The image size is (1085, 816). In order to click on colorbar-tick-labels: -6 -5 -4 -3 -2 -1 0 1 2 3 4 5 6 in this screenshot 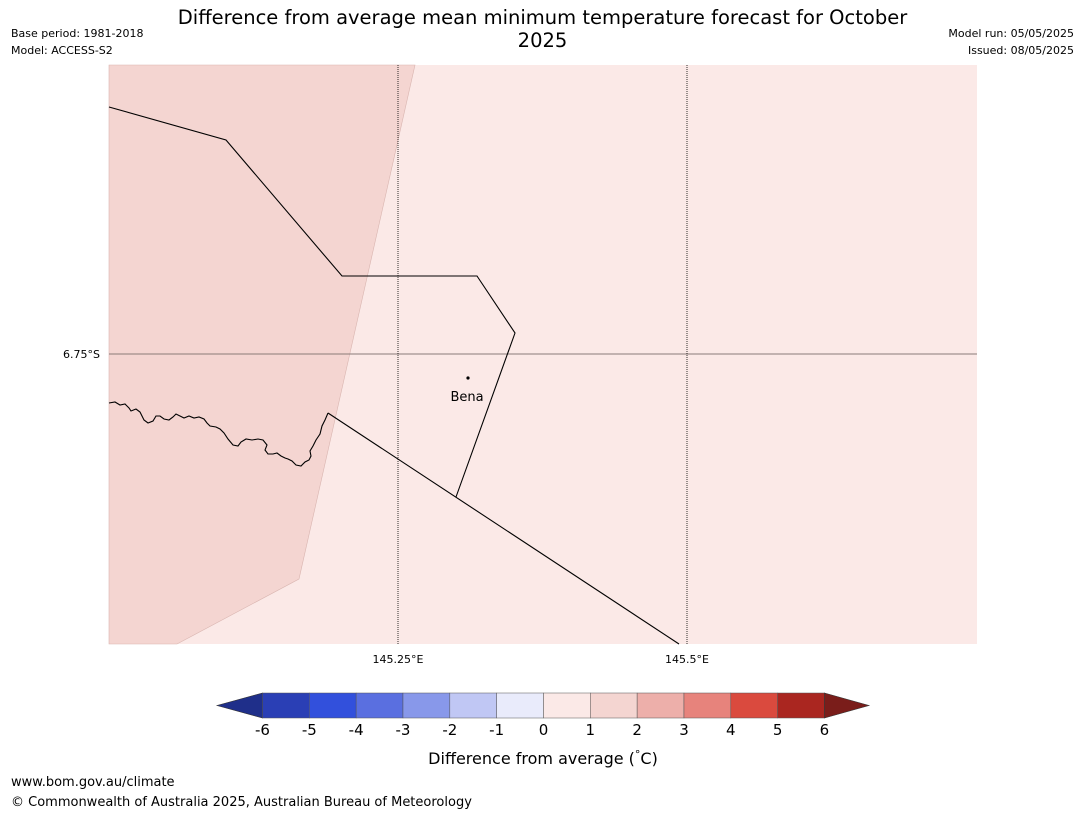, I will do `click(542, 730)`.